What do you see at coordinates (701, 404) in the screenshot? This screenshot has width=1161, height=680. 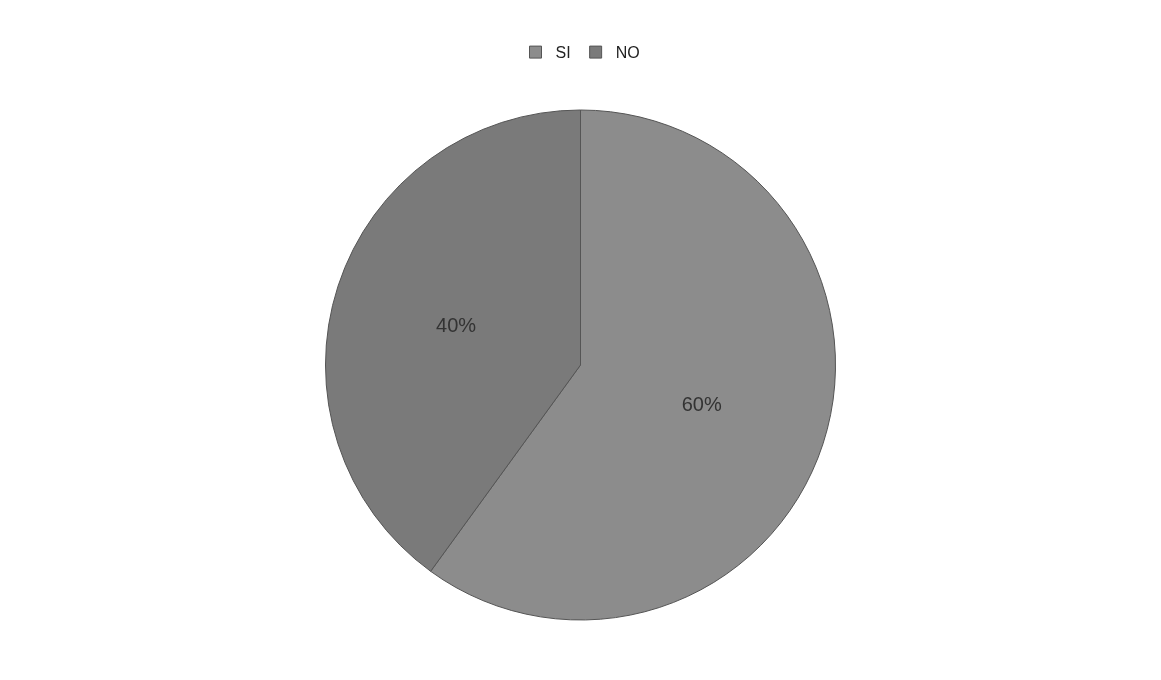 I see `data-label: 60%` at bounding box center [701, 404].